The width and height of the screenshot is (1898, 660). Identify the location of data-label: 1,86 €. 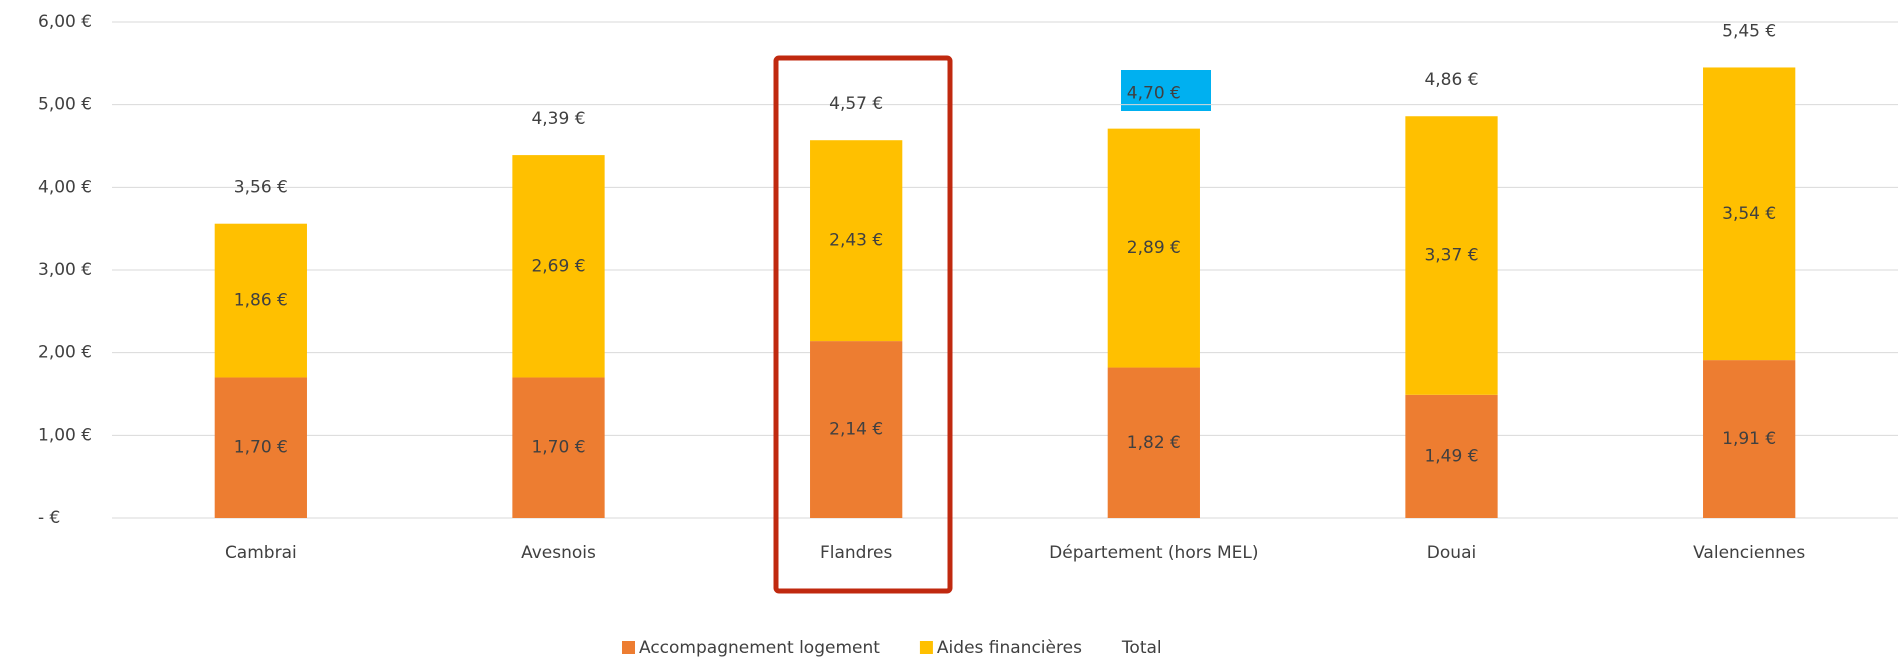
(261, 301).